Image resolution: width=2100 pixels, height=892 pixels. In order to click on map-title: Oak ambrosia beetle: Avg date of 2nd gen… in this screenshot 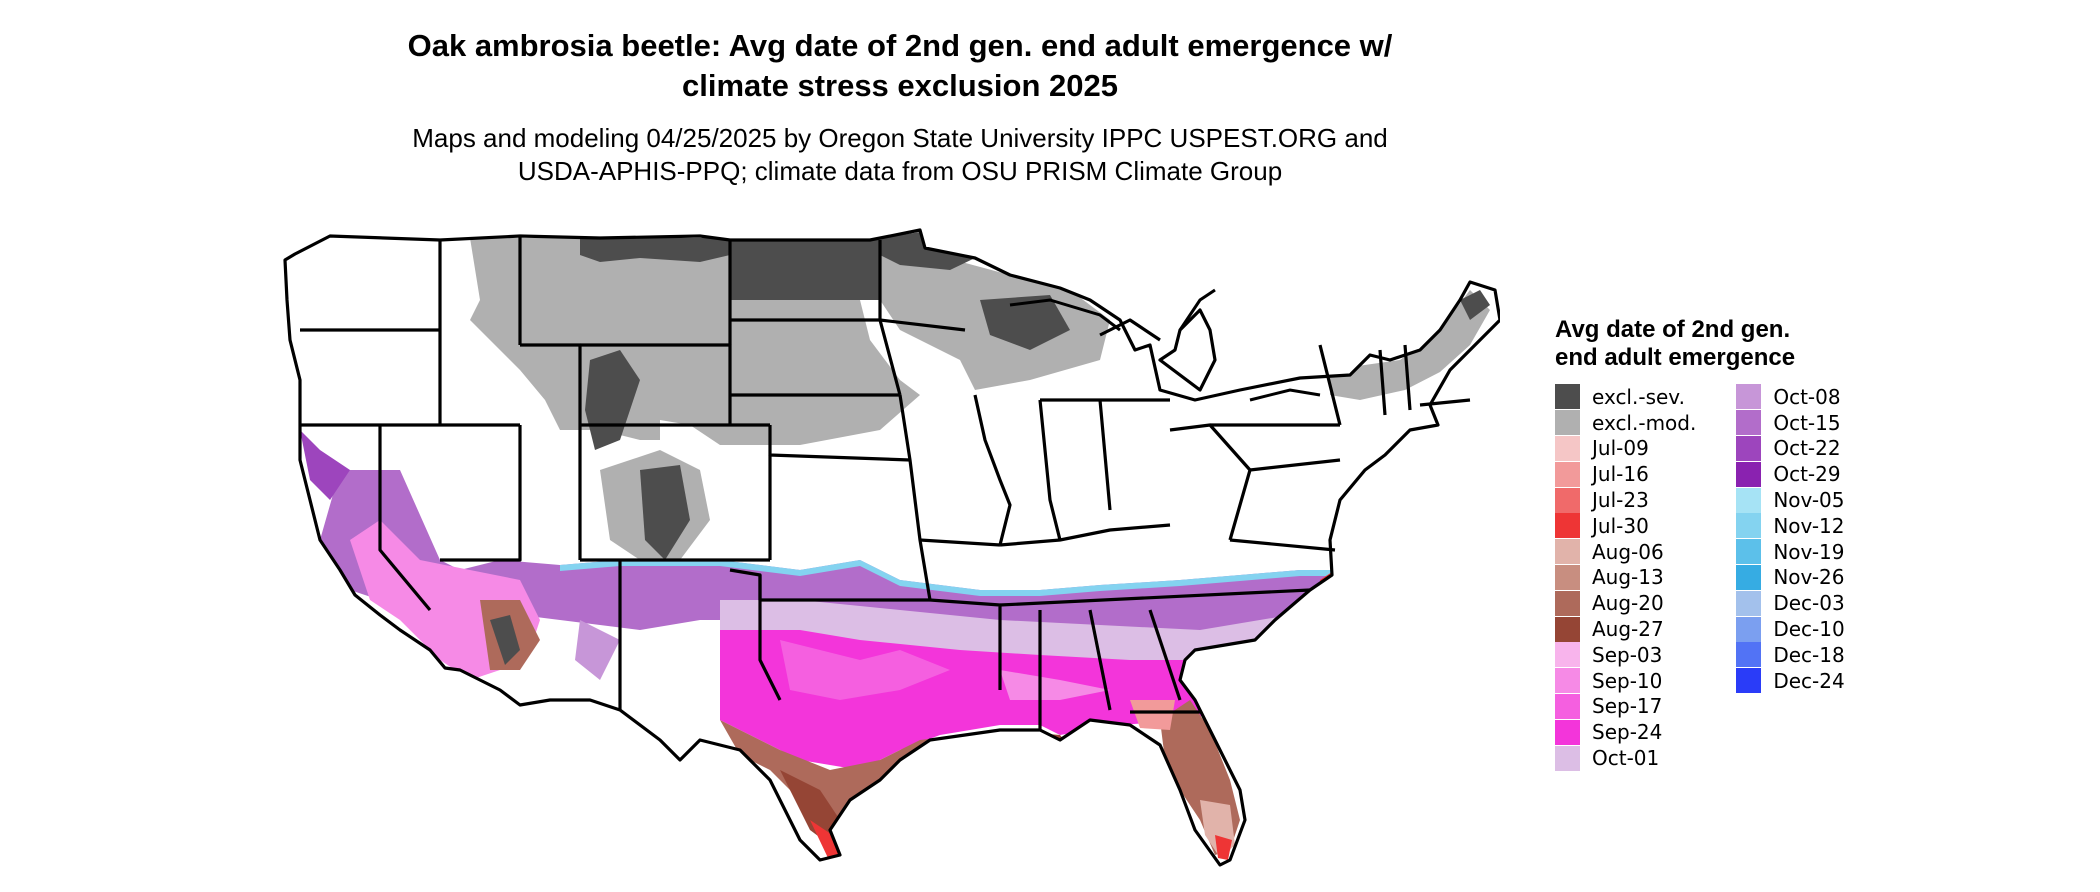, I will do `click(900, 66)`.